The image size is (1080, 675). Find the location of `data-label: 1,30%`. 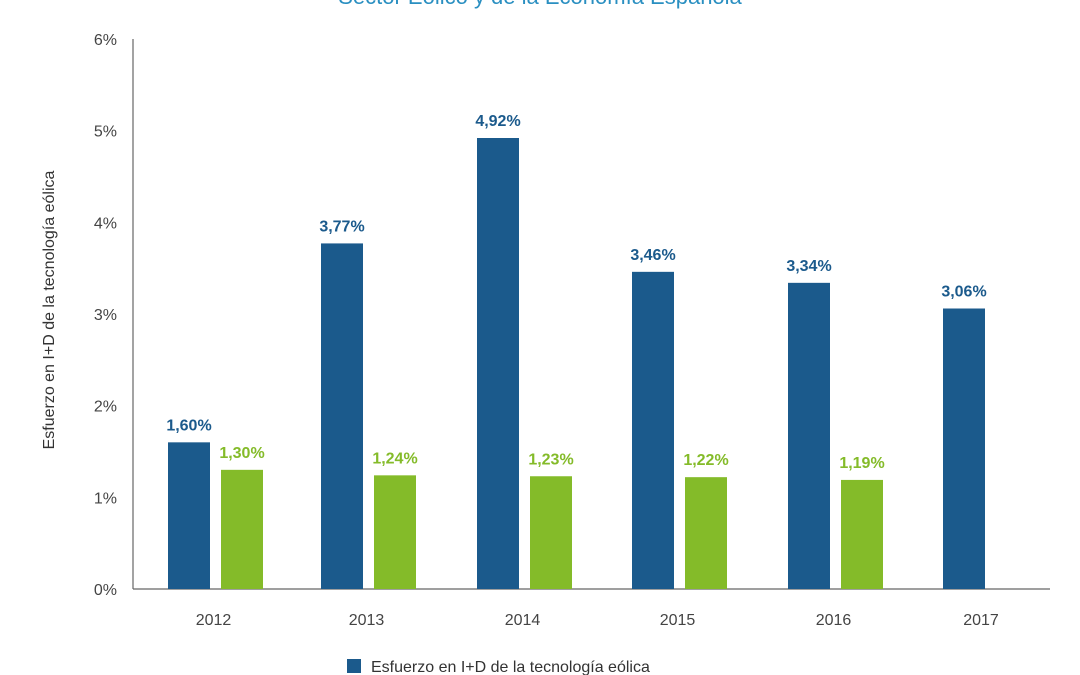

data-label: 1,30% is located at coordinates (241, 453).